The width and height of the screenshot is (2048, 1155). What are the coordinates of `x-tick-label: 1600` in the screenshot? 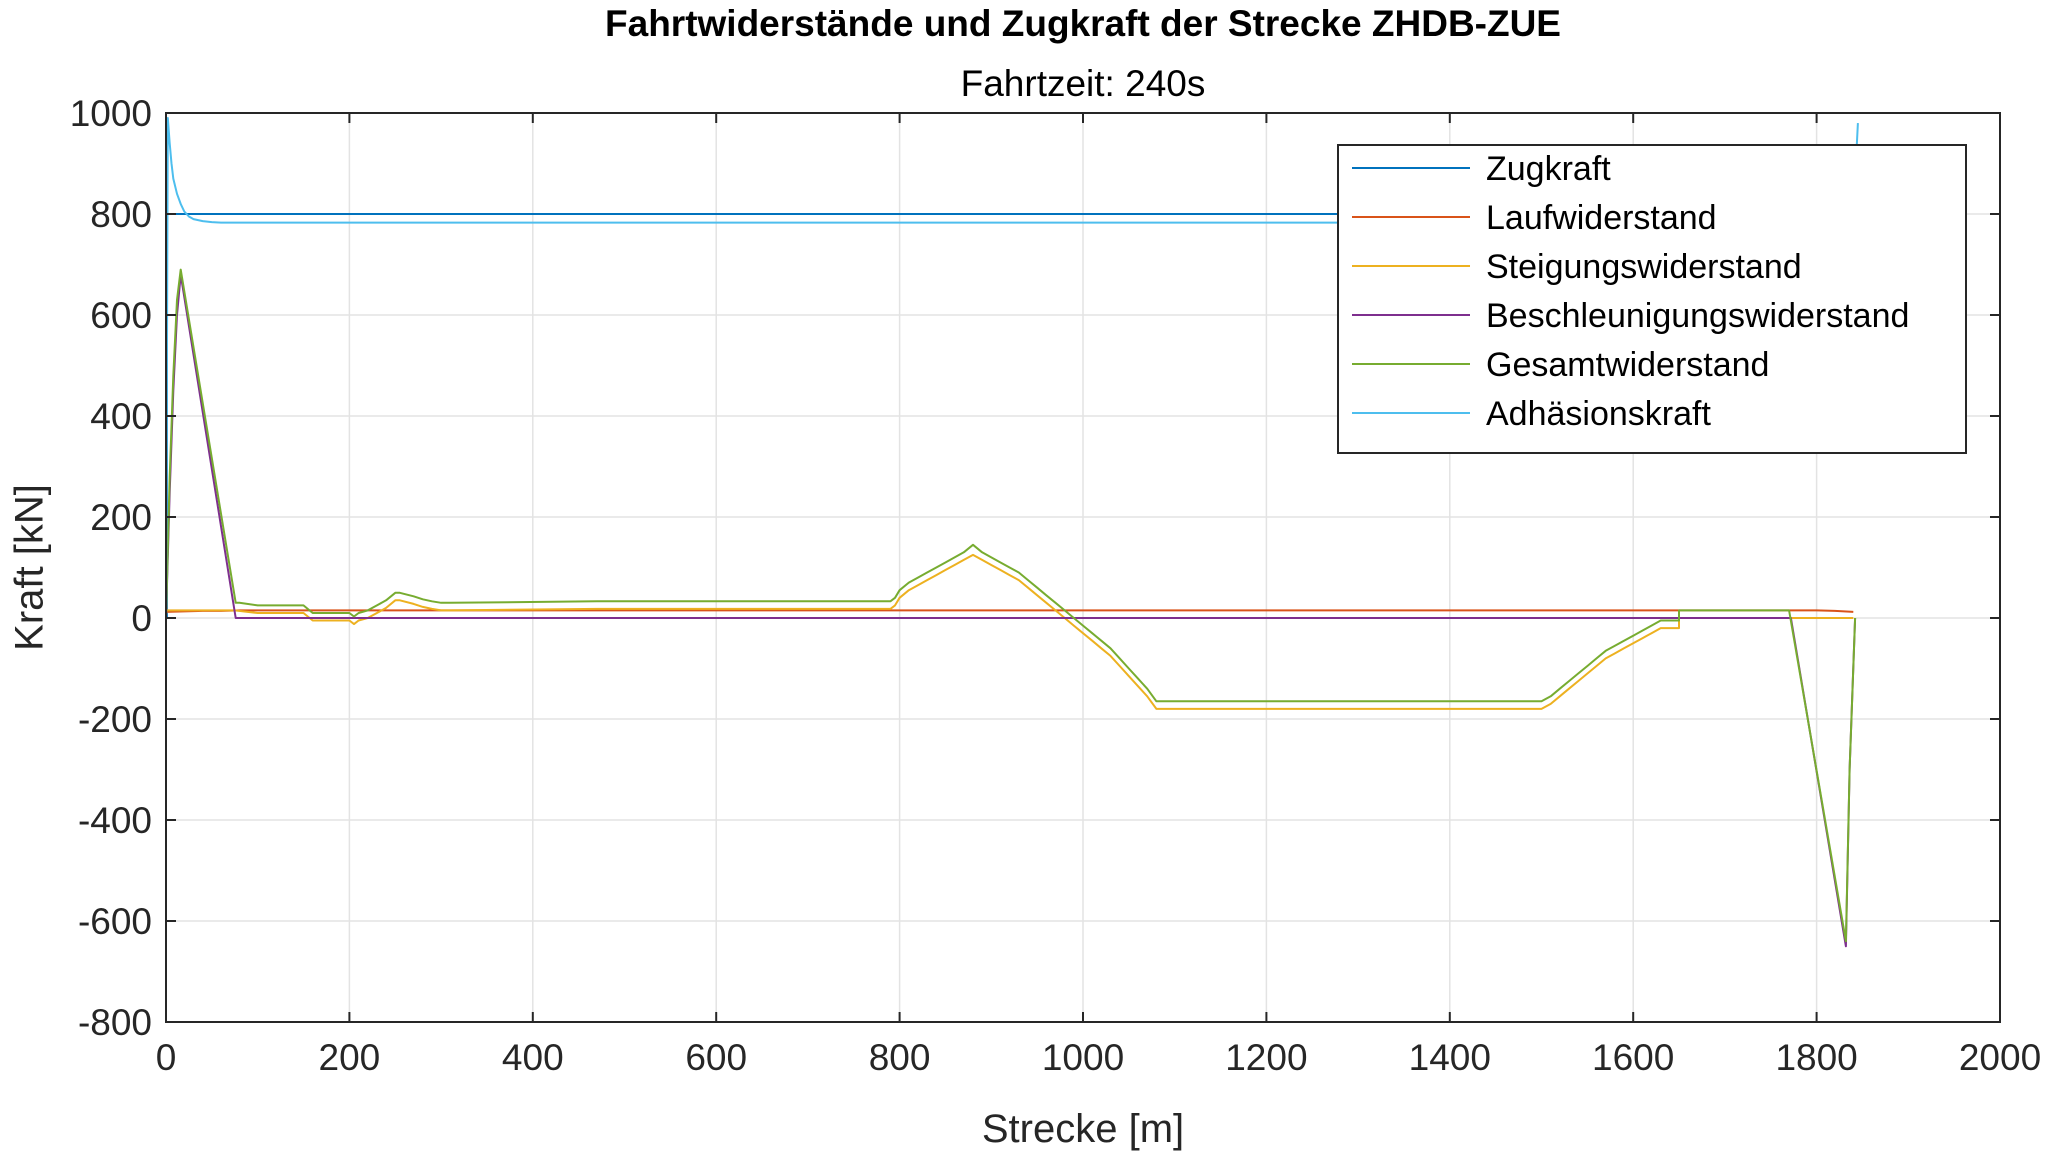 It's located at (1633, 1057).